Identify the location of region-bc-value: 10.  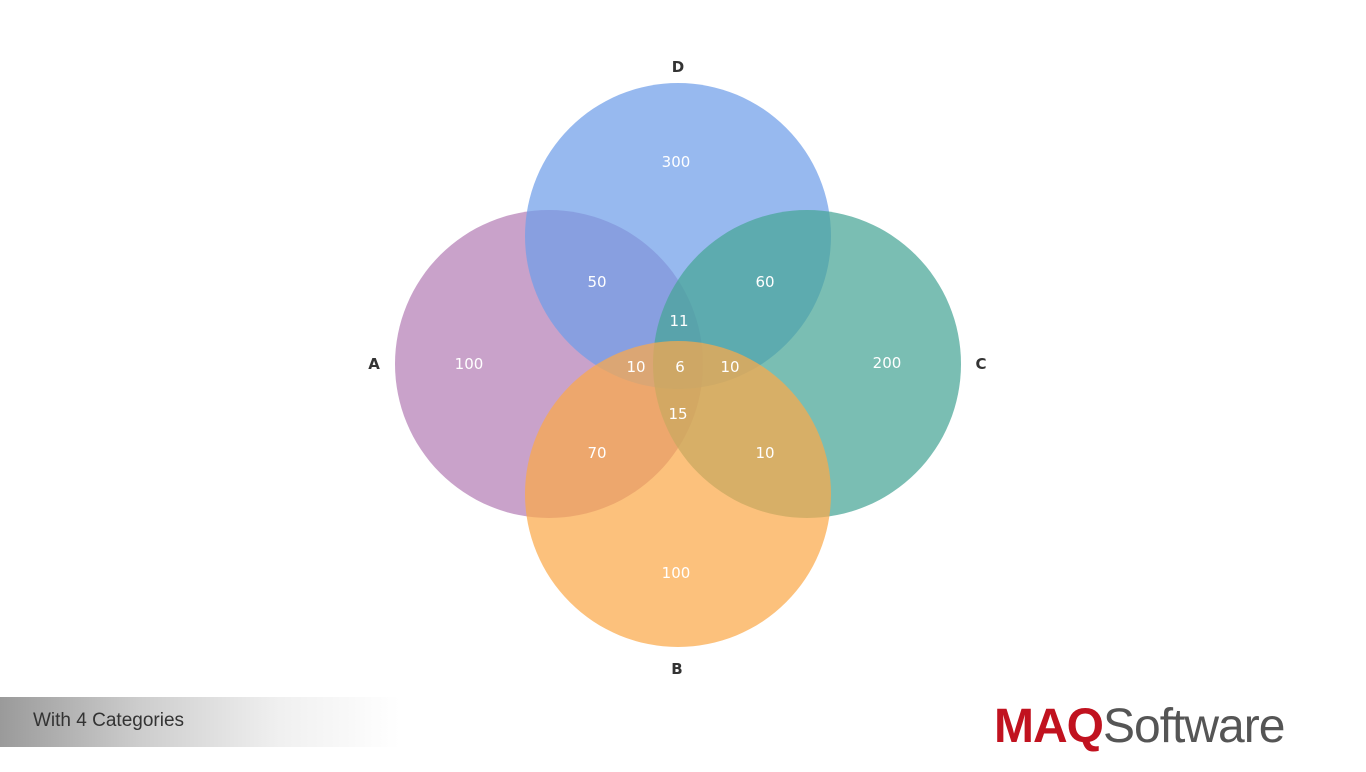
(764, 453).